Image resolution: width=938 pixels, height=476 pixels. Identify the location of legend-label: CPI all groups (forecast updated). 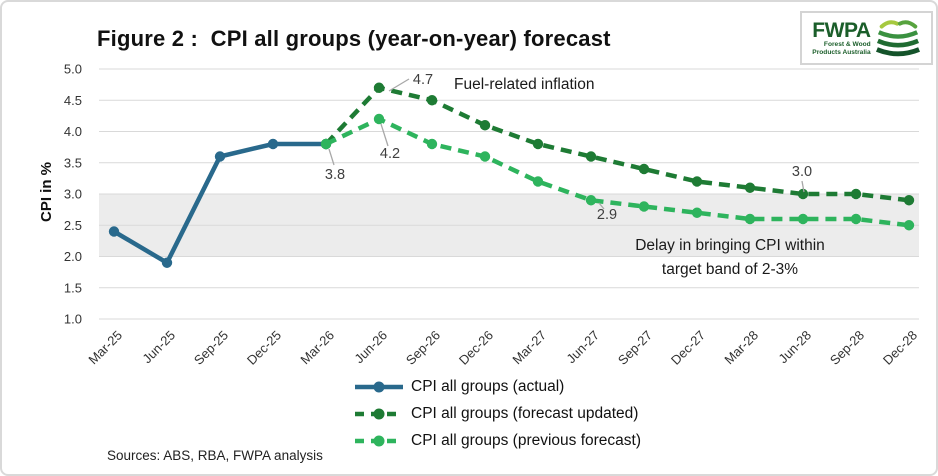
(525, 413).